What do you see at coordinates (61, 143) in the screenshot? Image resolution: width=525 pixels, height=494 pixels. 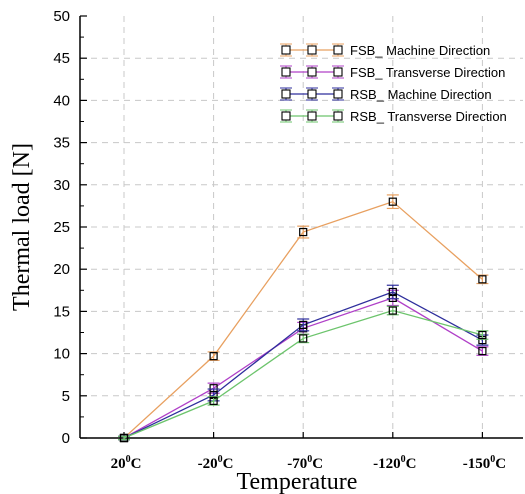 I see `y-tick-label: 35` at bounding box center [61, 143].